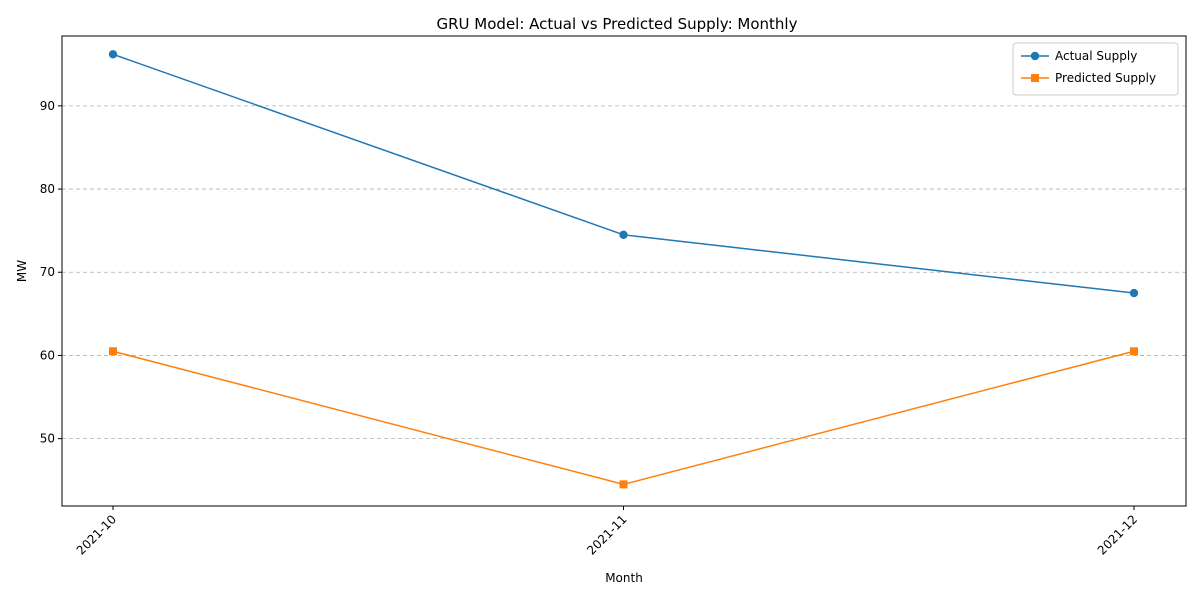  Describe the element at coordinates (1117, 534) in the screenshot. I see `x-tick-label: 2021-12` at that location.